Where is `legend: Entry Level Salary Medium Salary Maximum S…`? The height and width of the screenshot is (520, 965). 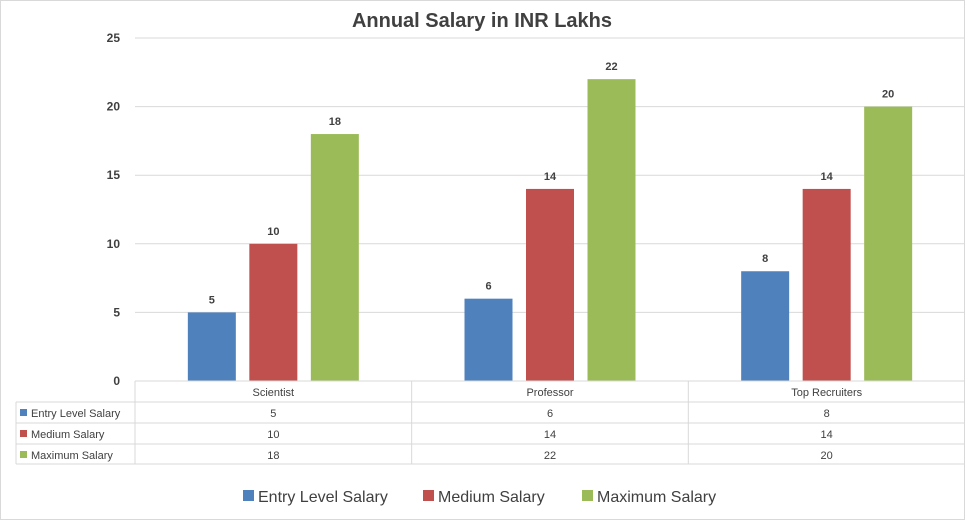 legend: Entry Level Salary Medium Salary Maximum S… is located at coordinates (479, 497).